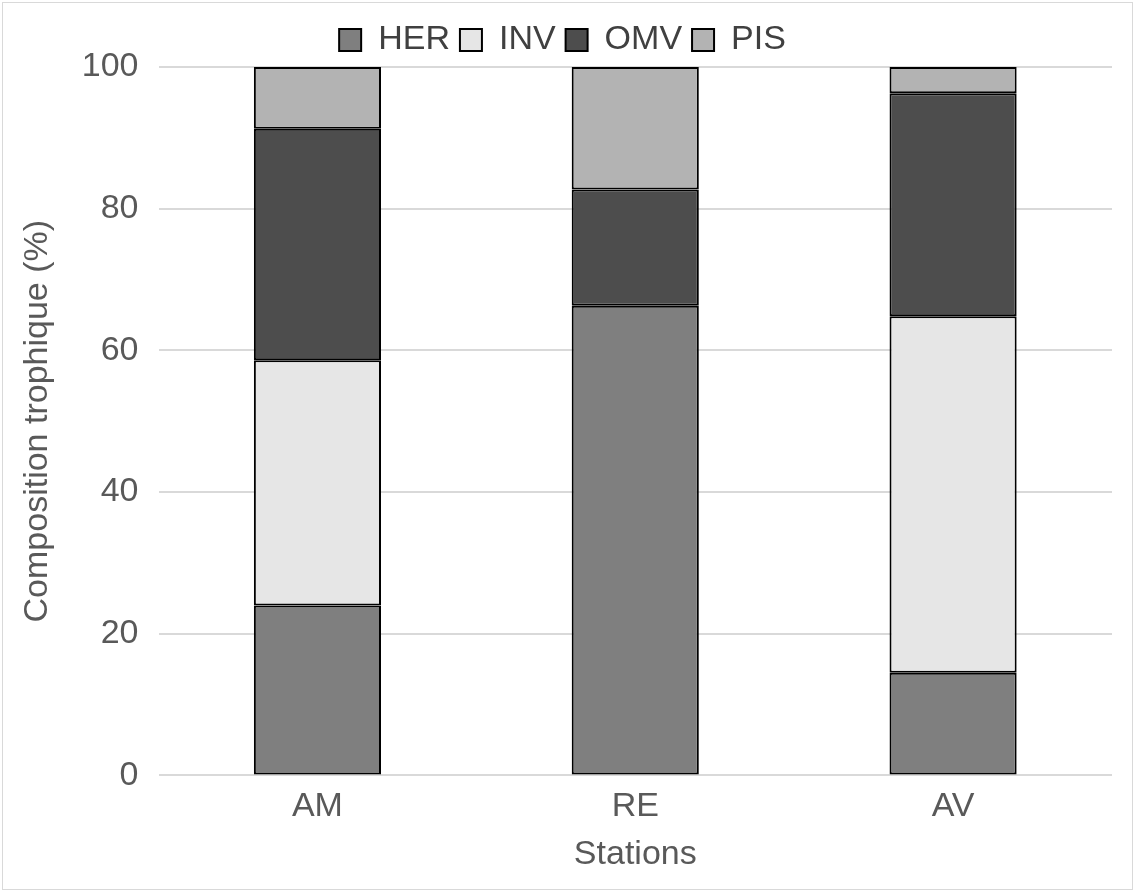 This screenshot has width=1135, height=892. What do you see at coordinates (34, 421) in the screenshot?
I see `y-axis-title: Composition trophique (%)` at bounding box center [34, 421].